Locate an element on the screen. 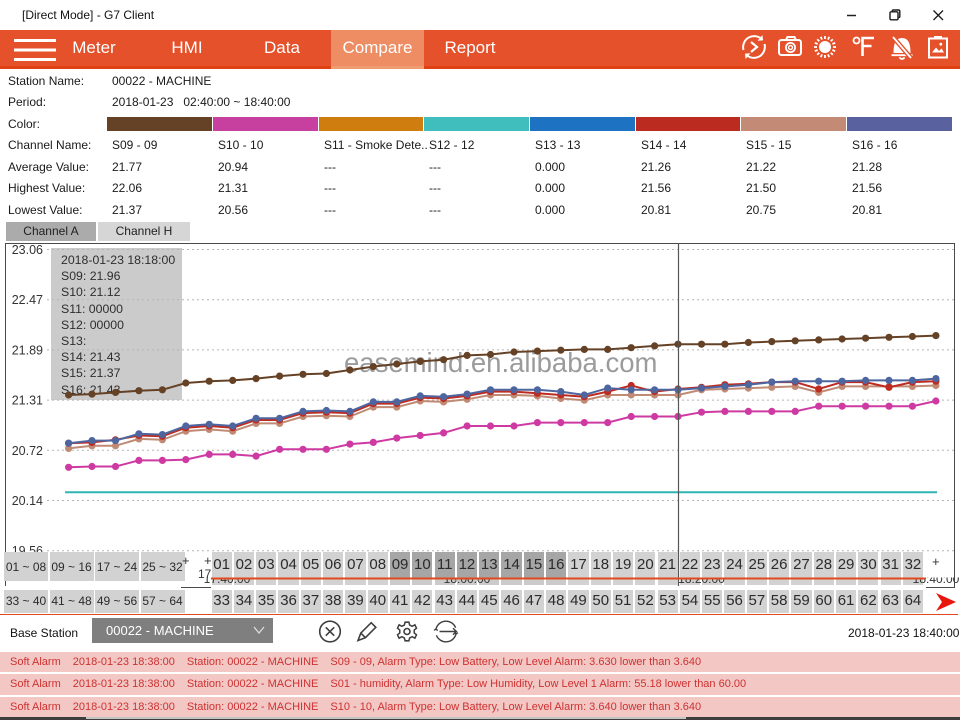 This screenshot has width=960, height=720. svg-text: 20.72 is located at coordinates (27, 451).